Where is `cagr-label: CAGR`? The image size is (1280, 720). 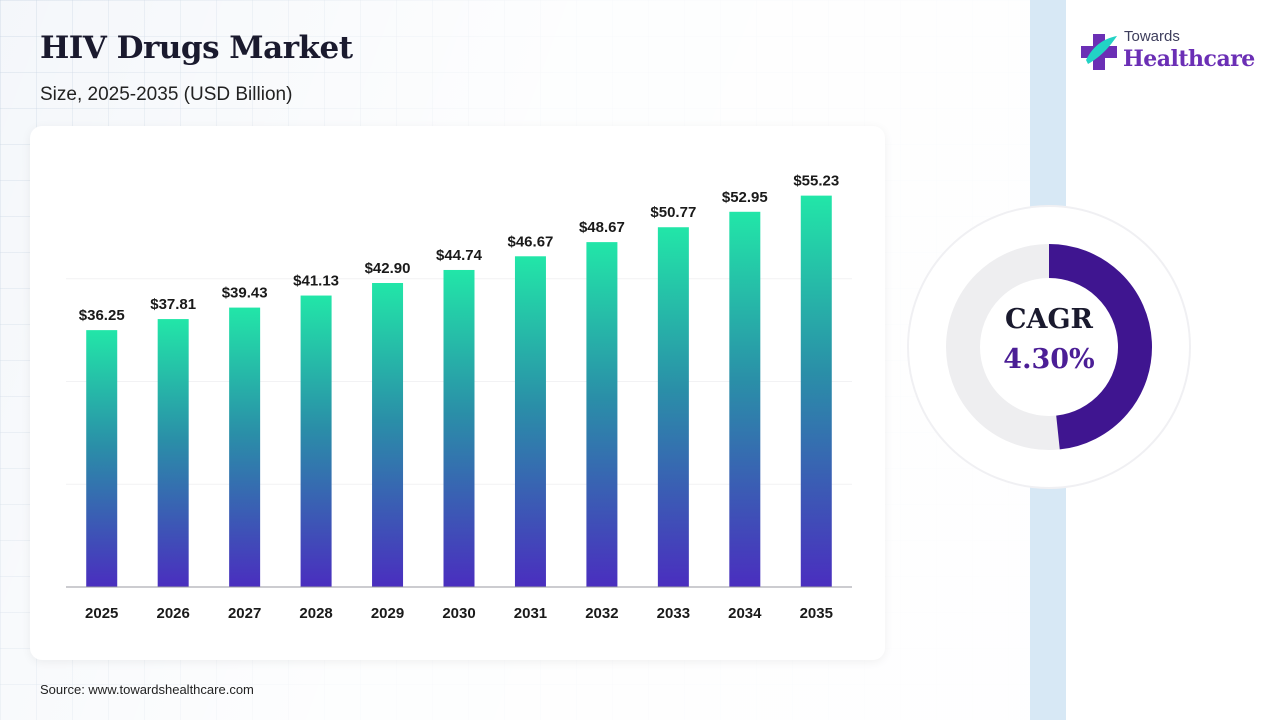
cagr-label: CAGR is located at coordinates (1049, 319).